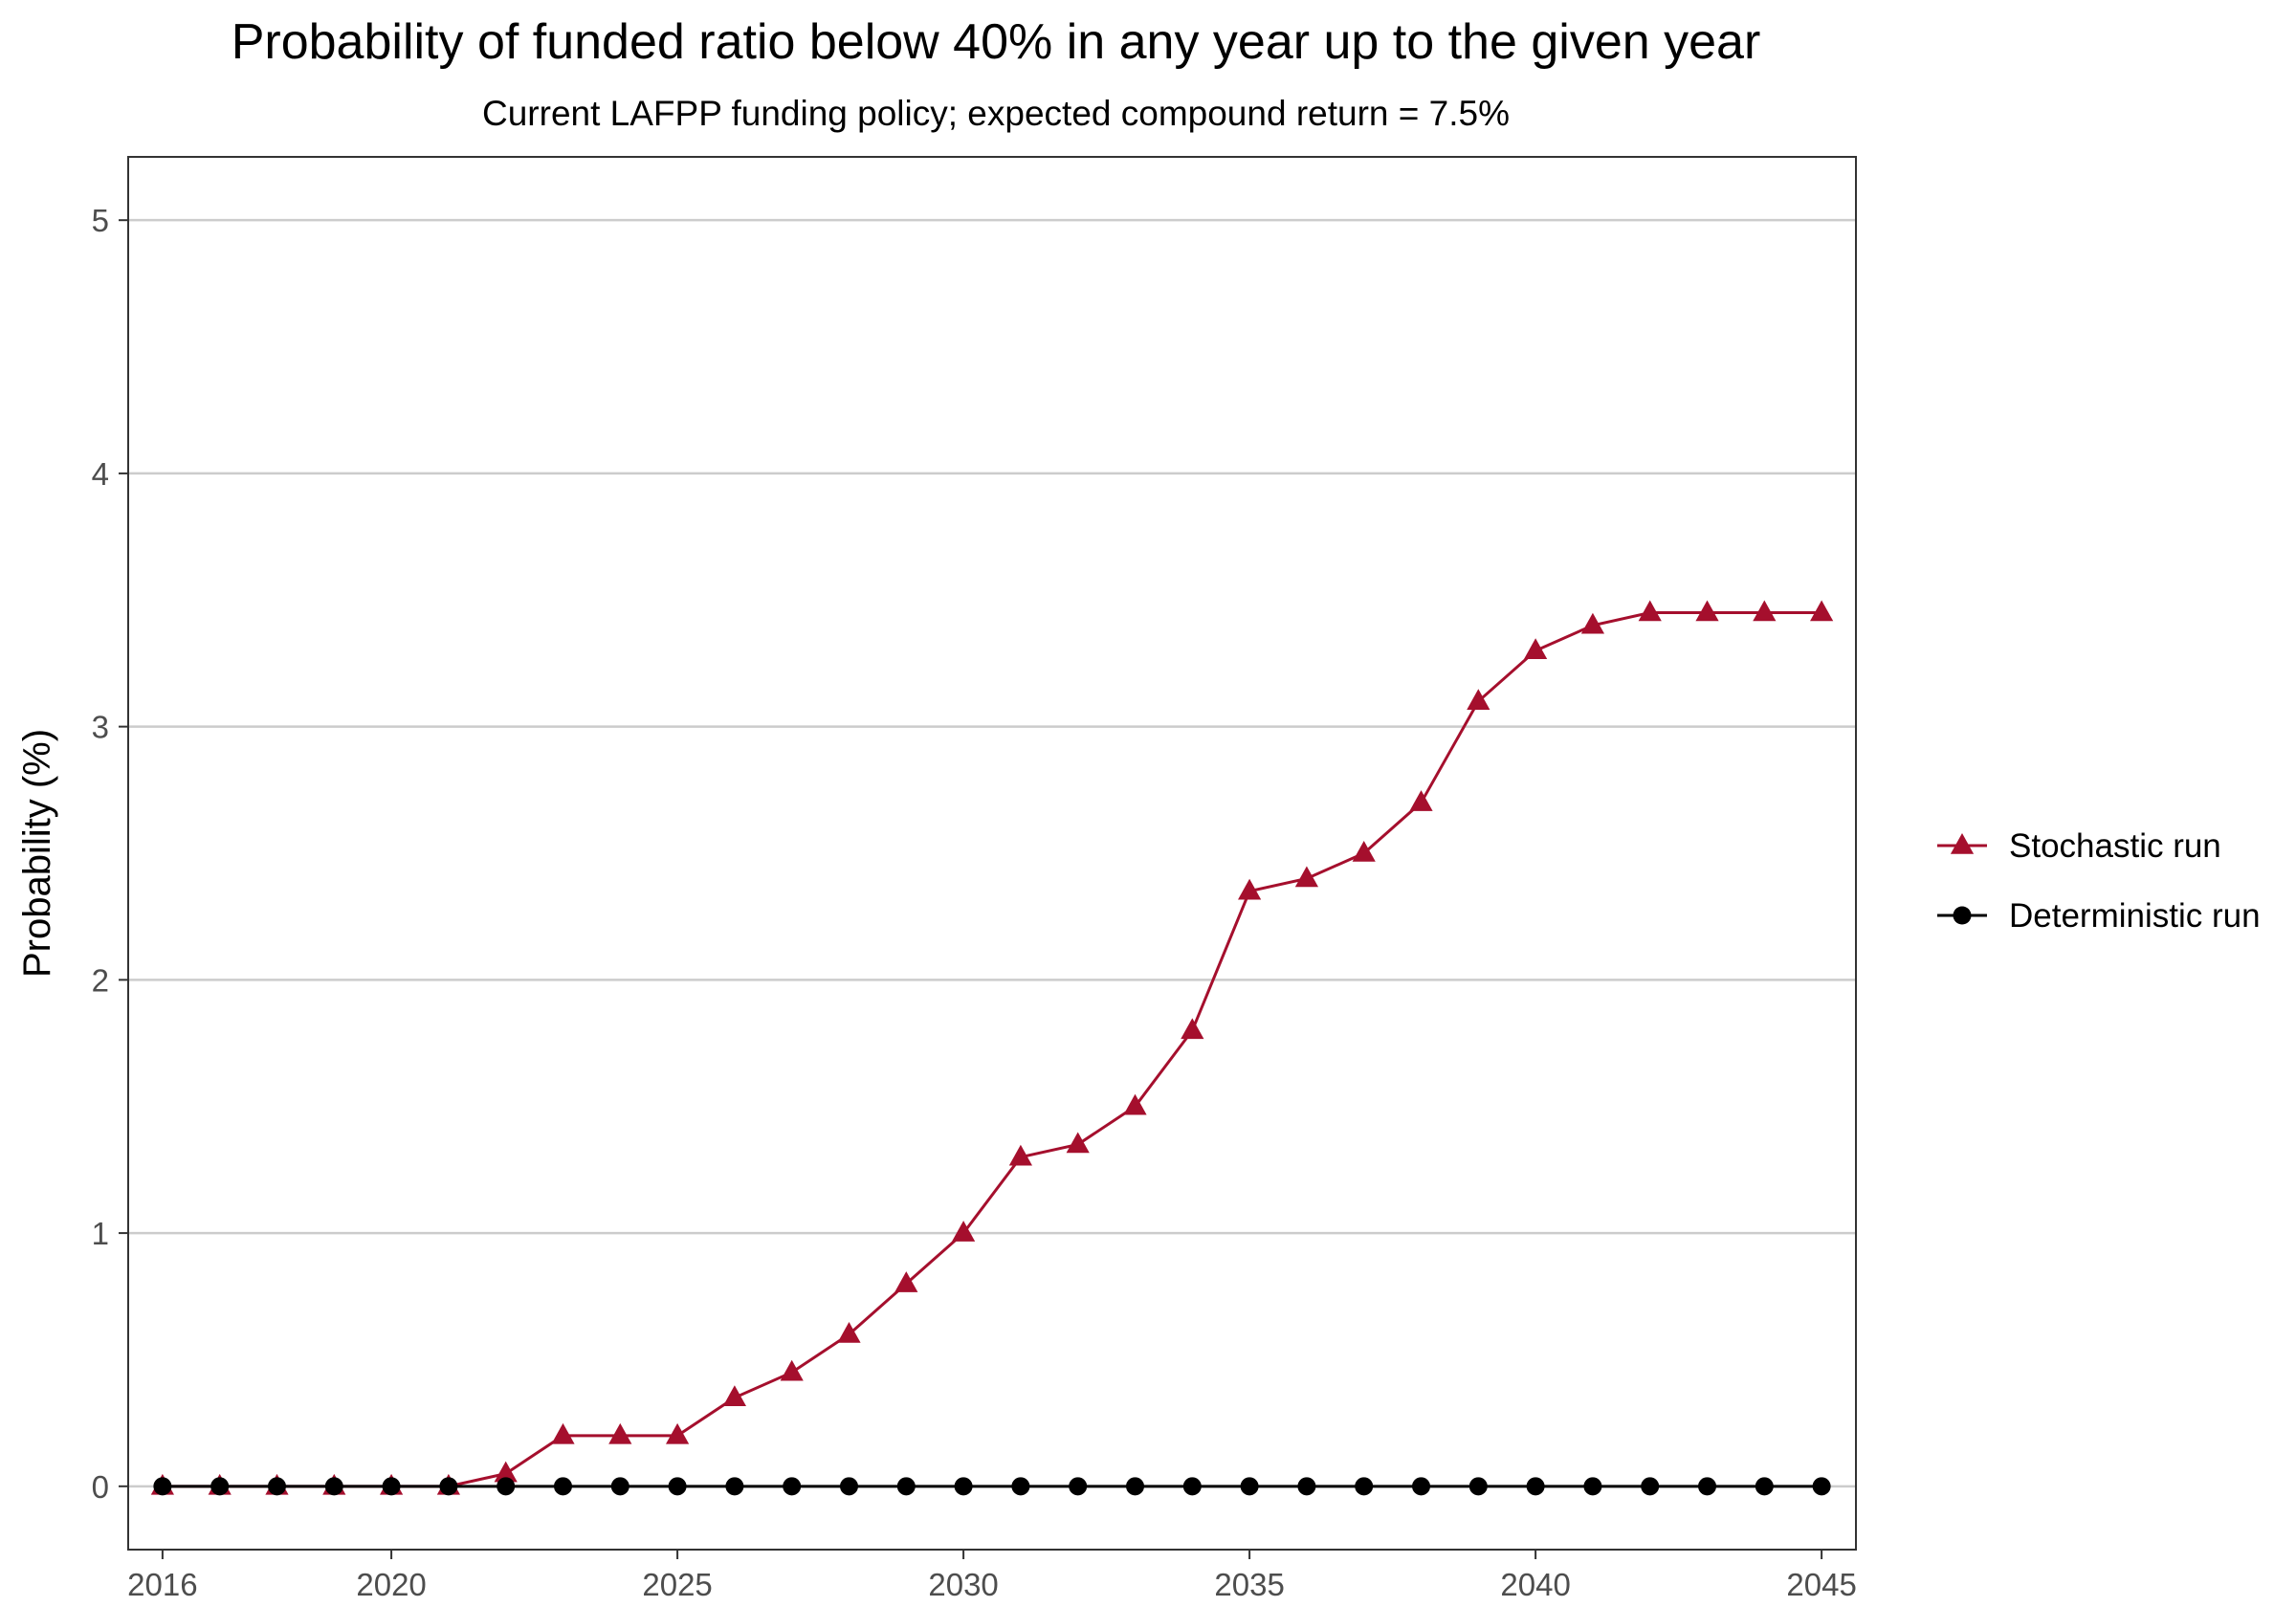 This screenshot has height=1607, width=2296. What do you see at coordinates (677, 1584) in the screenshot?
I see `x-tick-label: 2025` at bounding box center [677, 1584].